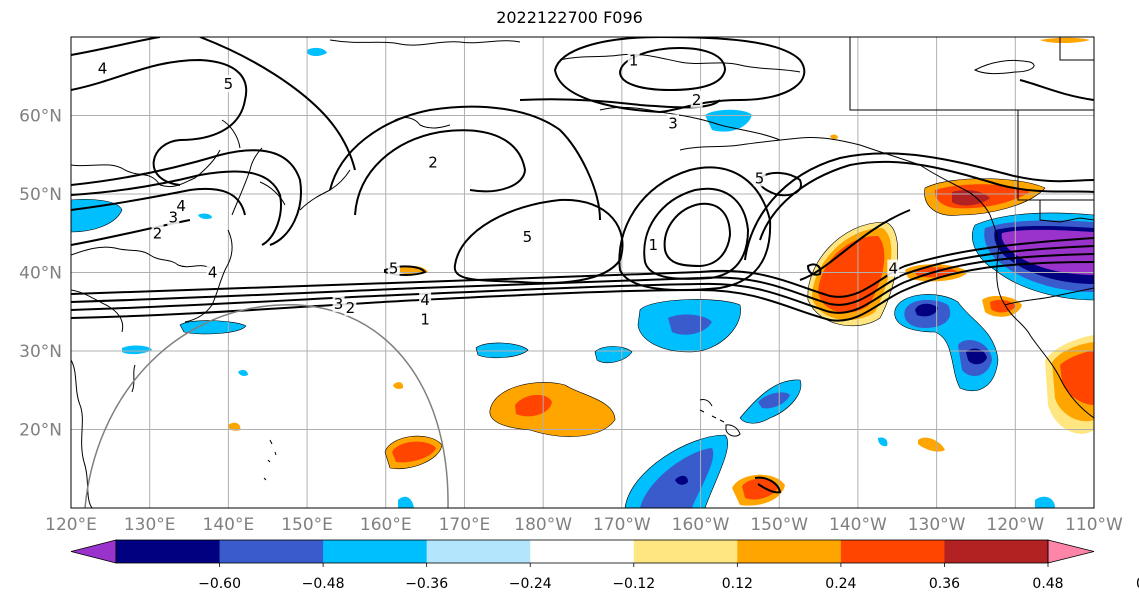 Image resolution: width=1139 pixels, height=601 pixels. What do you see at coordinates (465, 525) in the screenshot?
I see `lon-tick-label: 170°E` at bounding box center [465, 525].